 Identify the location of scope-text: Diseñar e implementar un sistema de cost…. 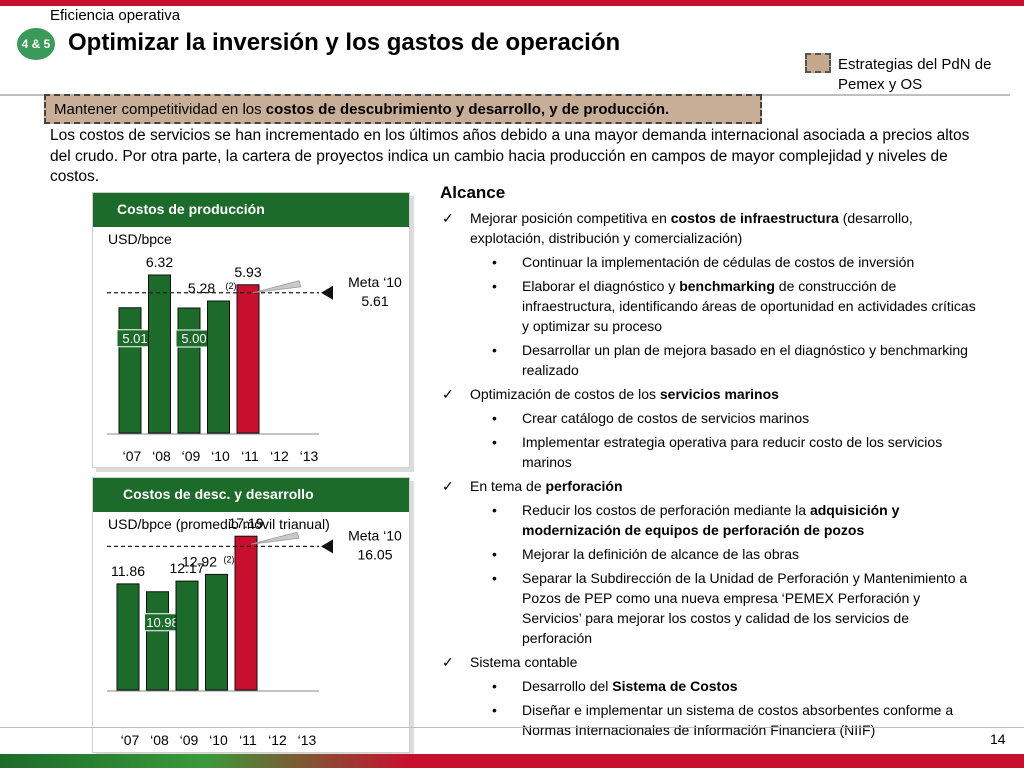
(738, 720).